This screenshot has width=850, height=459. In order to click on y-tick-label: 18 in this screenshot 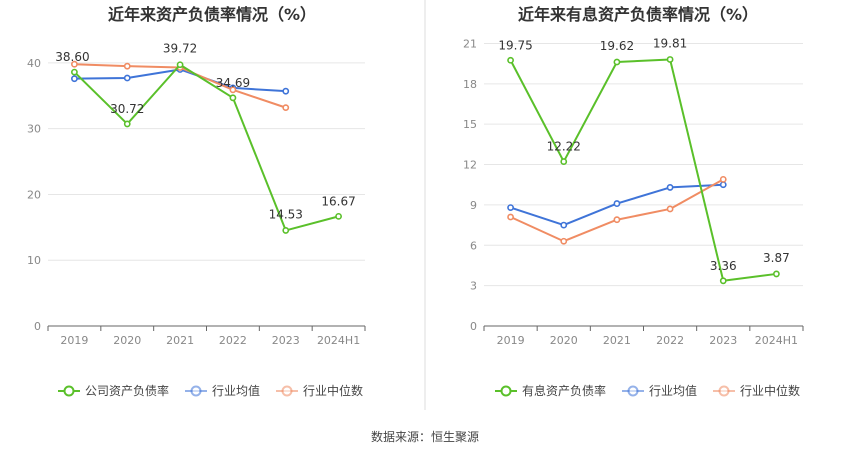, I will do `click(470, 84)`.